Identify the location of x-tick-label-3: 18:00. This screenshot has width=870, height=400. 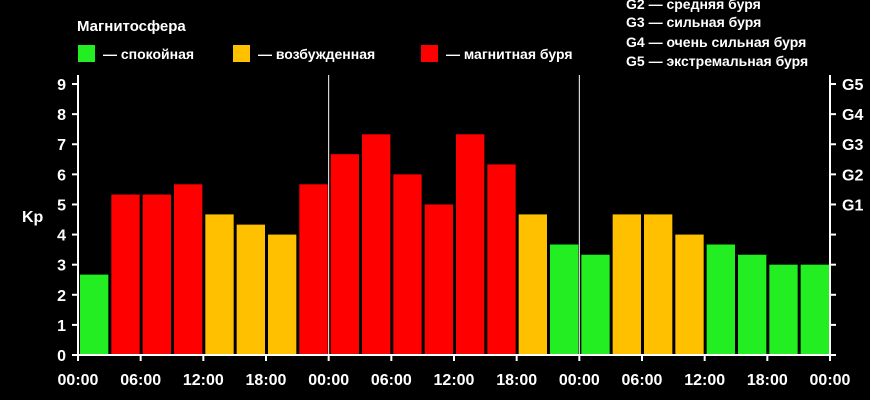
(266, 380).